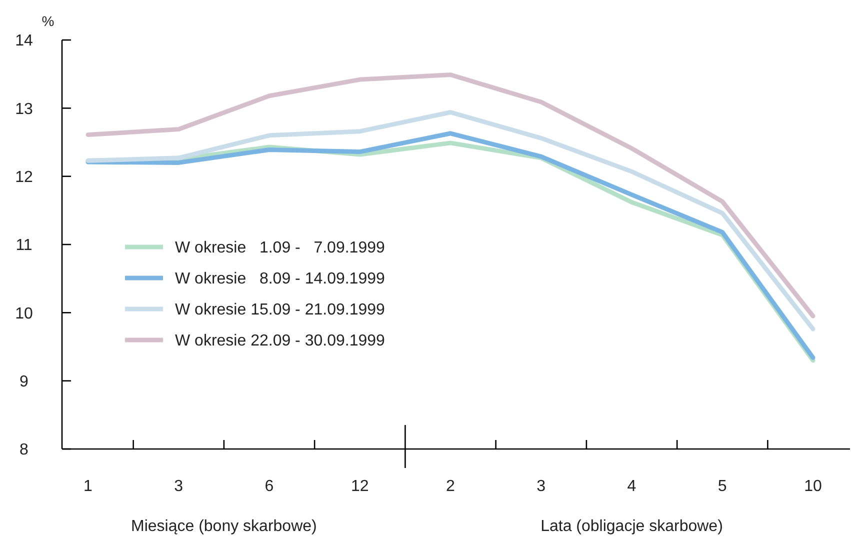 The image size is (851, 538). I want to click on x-tick-label: 5, so click(722, 486).